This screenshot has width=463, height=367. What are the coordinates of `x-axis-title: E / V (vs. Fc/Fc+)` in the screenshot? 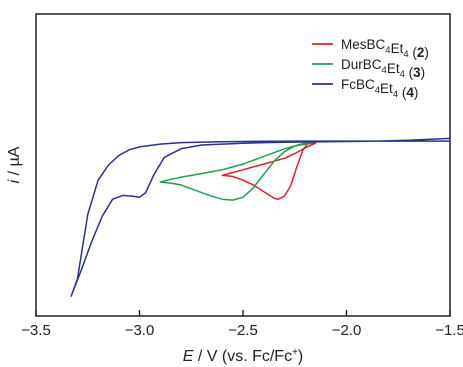 It's located at (243, 356).